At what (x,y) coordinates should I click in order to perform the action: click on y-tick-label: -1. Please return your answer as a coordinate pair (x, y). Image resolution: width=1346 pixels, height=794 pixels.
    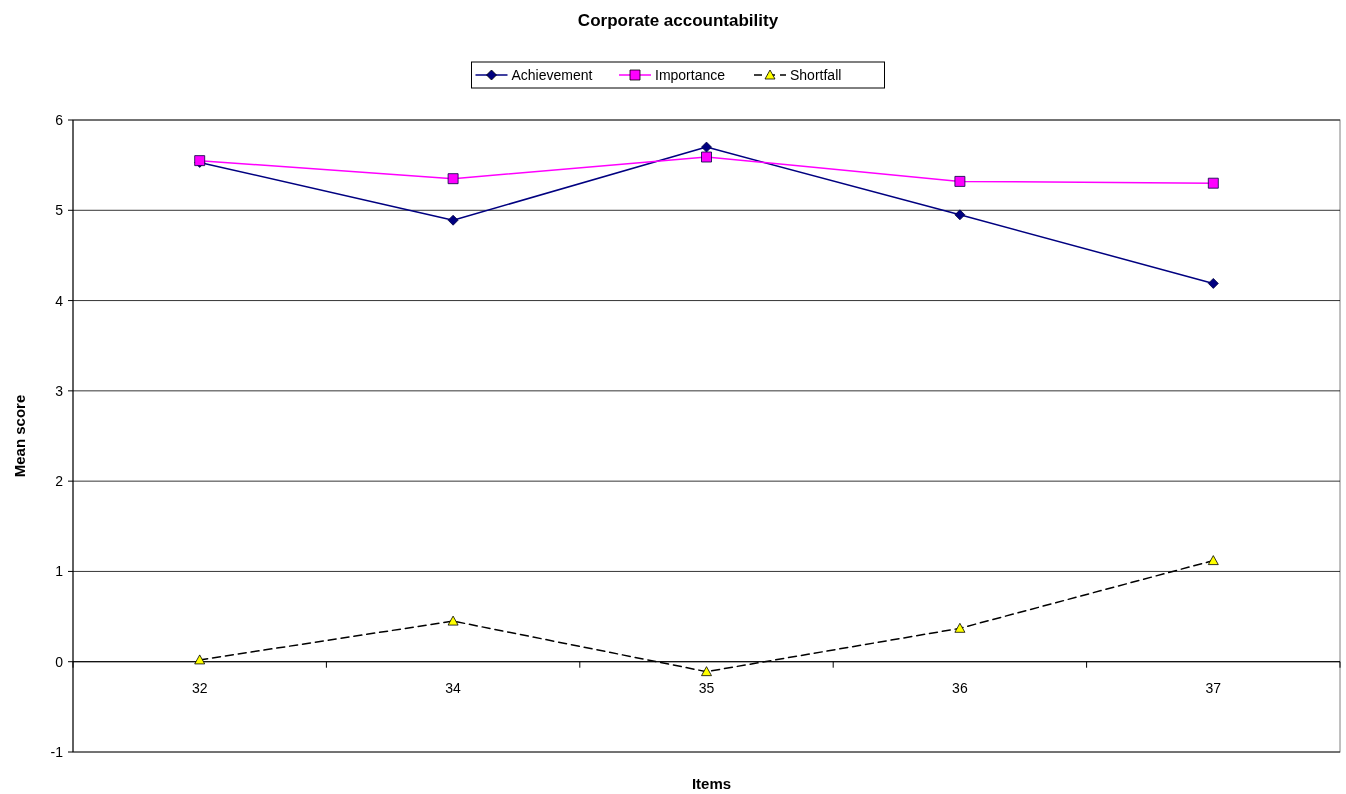
    Looking at the image, I should click on (57, 752).